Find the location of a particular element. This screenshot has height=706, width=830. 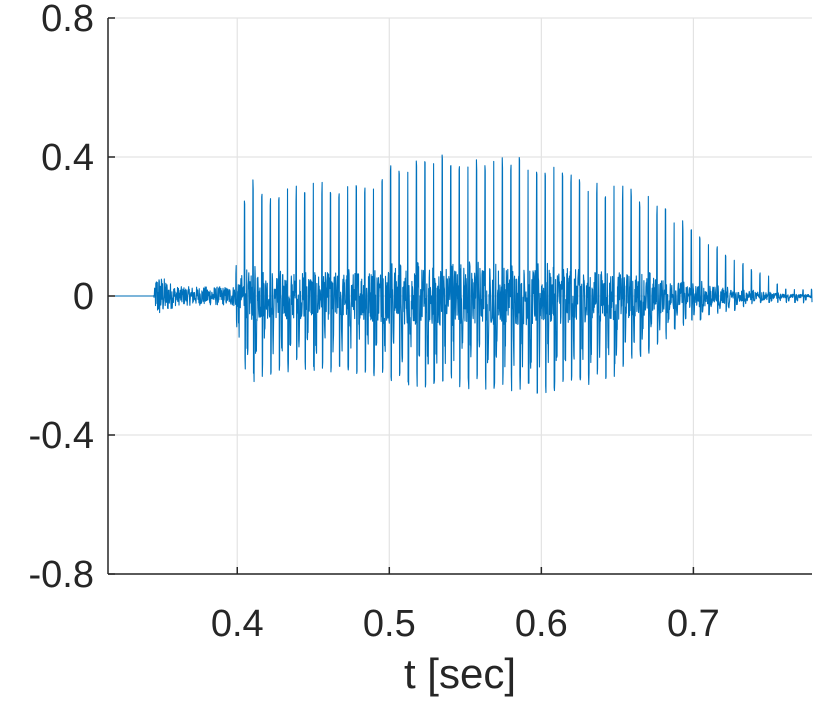

x-tick-label: 0.6 is located at coordinates (541, 624).